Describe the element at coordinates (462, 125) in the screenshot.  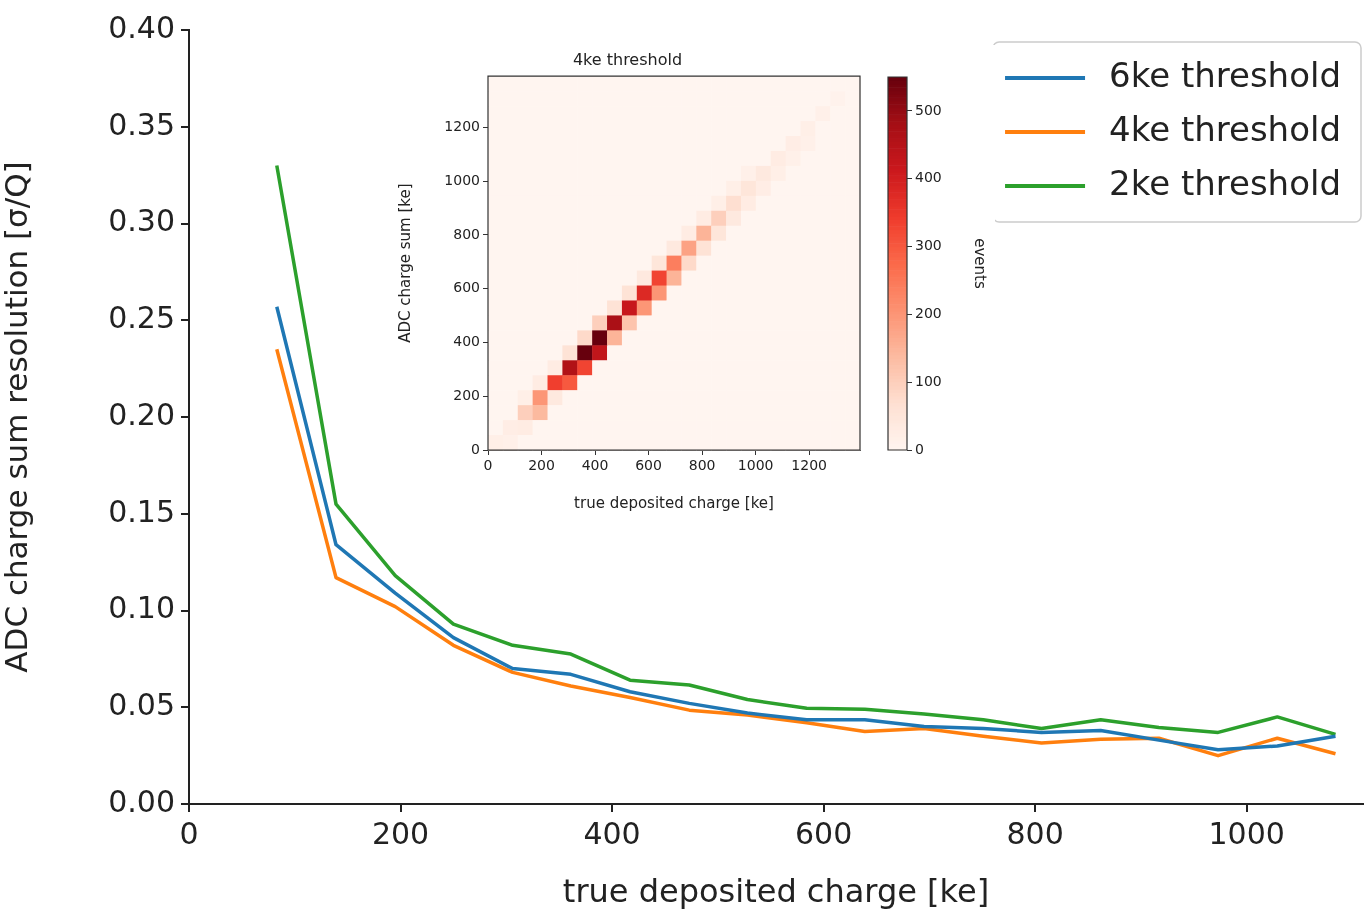
I see `y-tick-label: 1200` at that location.